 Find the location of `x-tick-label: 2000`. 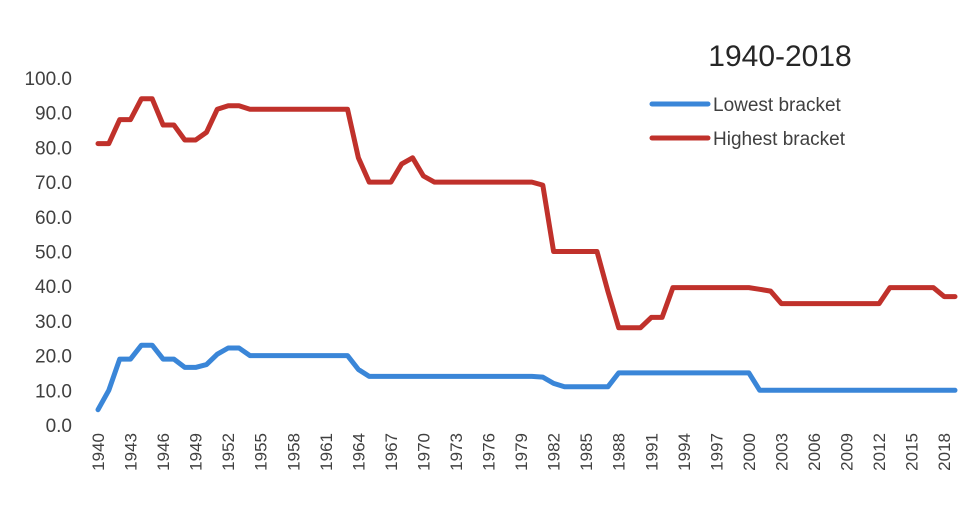

x-tick-label: 2000 is located at coordinates (749, 452).